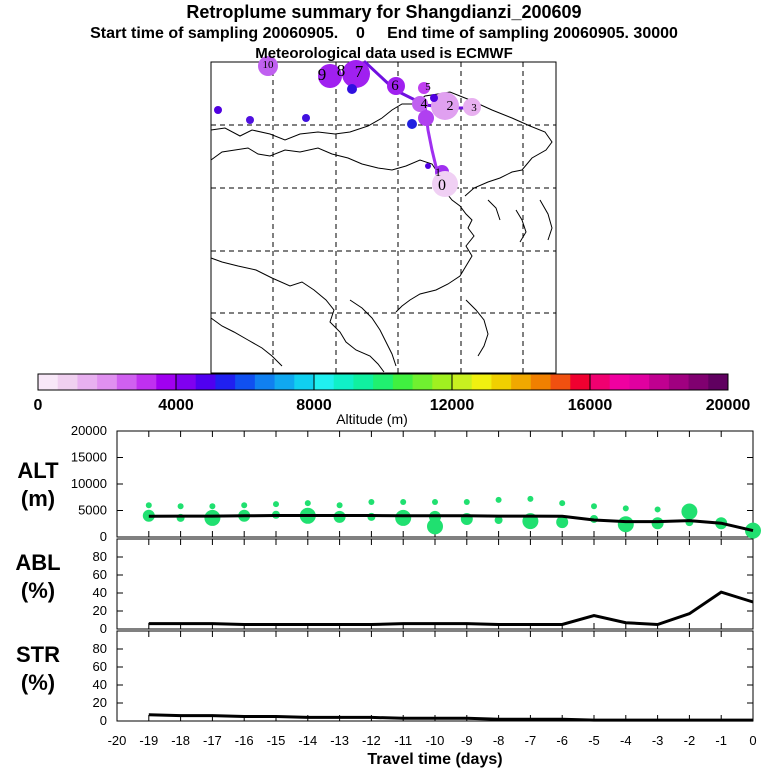 This screenshot has height=768, width=768. Describe the element at coordinates (424, 104) in the screenshot. I see `plume-day-label: 4` at that location.